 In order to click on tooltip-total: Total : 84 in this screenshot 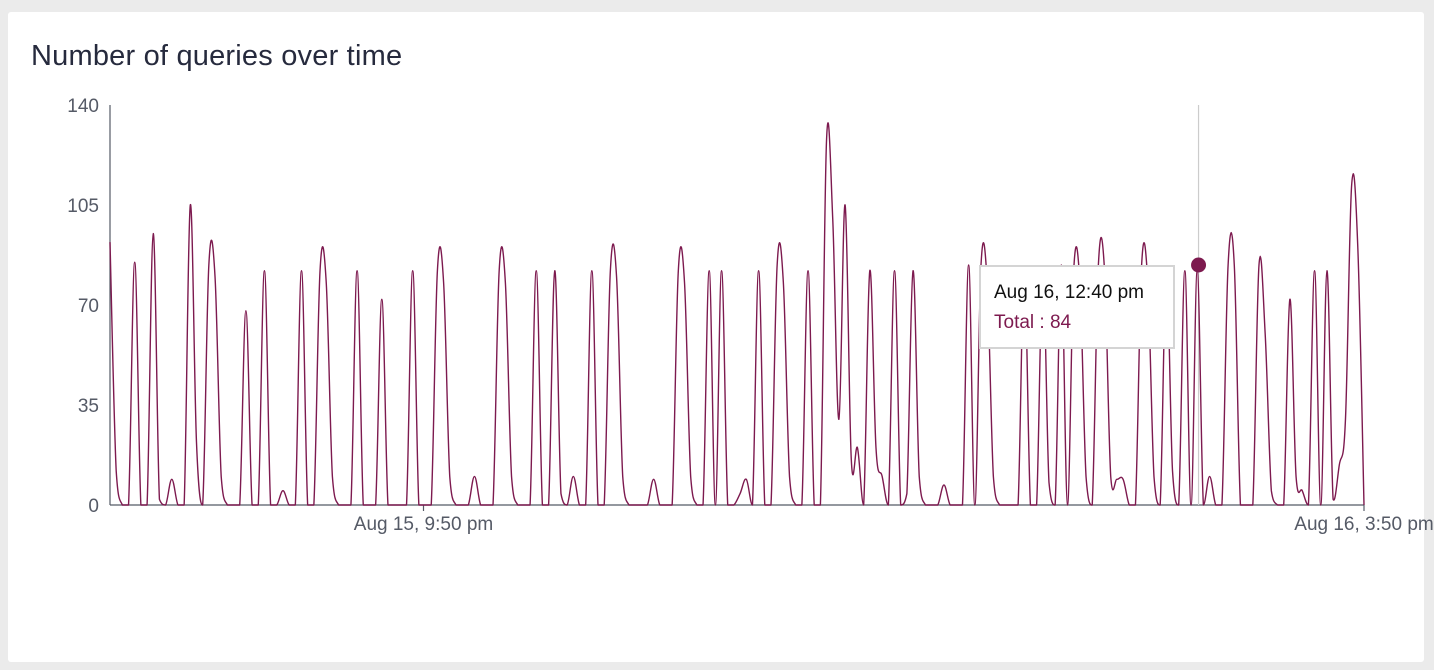, I will do `click(1033, 322)`.